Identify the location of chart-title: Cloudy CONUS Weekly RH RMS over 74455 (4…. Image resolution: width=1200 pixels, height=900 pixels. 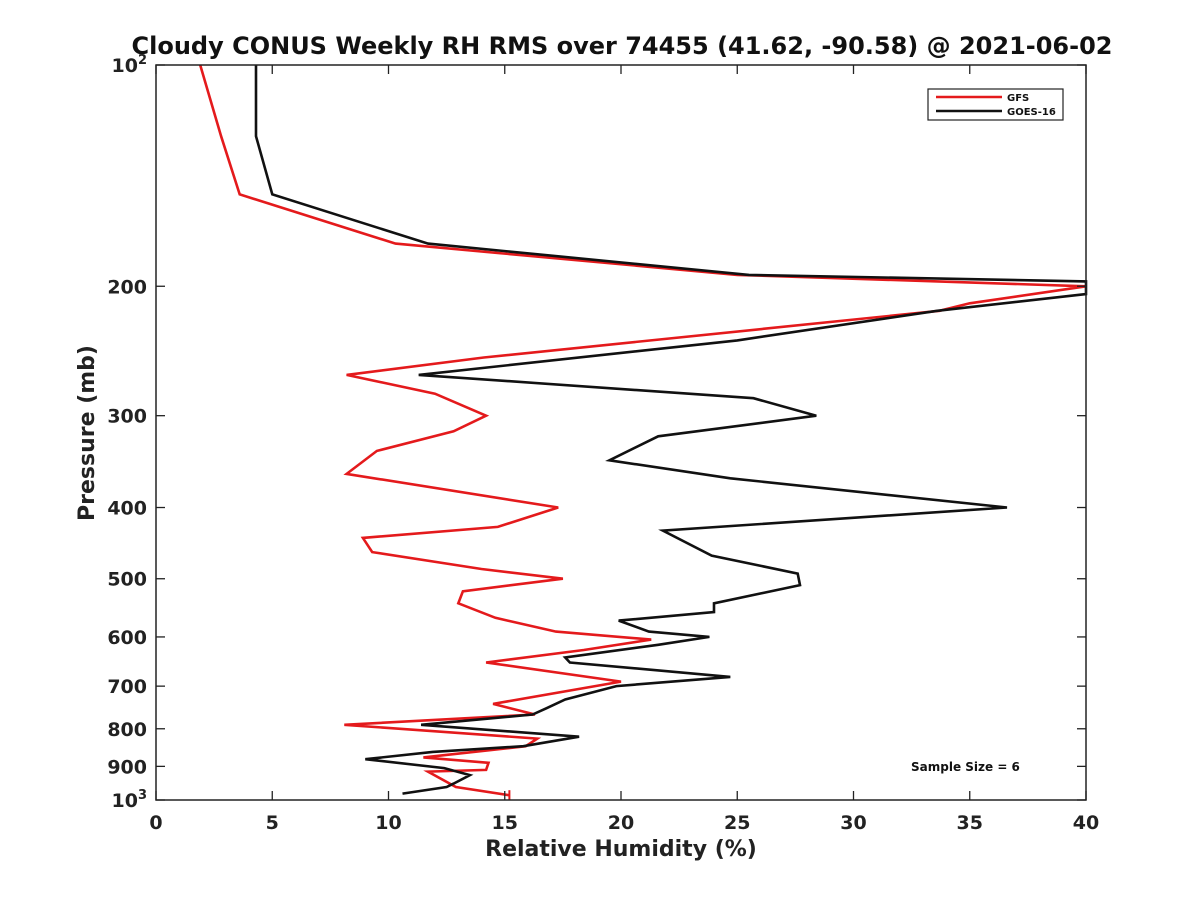
(622, 46).